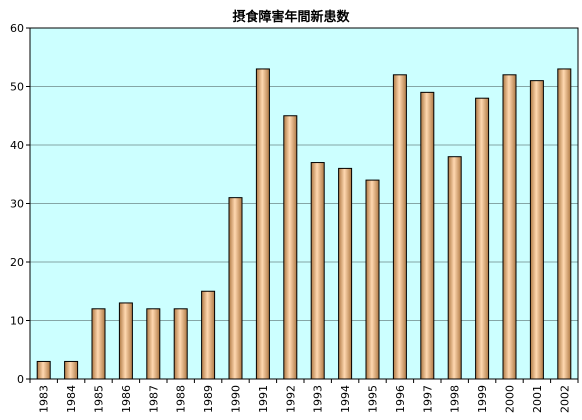 The image size is (582, 420). What do you see at coordinates (208, 399) in the screenshot?
I see `x-tick-label: 1989` at bounding box center [208, 399].